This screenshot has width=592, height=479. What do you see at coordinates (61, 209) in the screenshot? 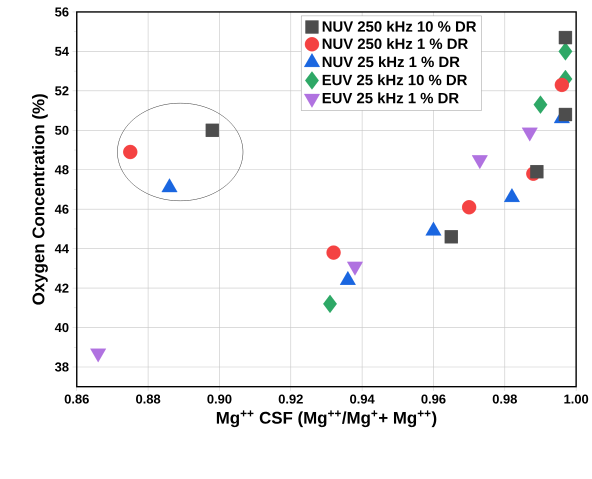
I see `y-tick-label: 46` at bounding box center [61, 209].